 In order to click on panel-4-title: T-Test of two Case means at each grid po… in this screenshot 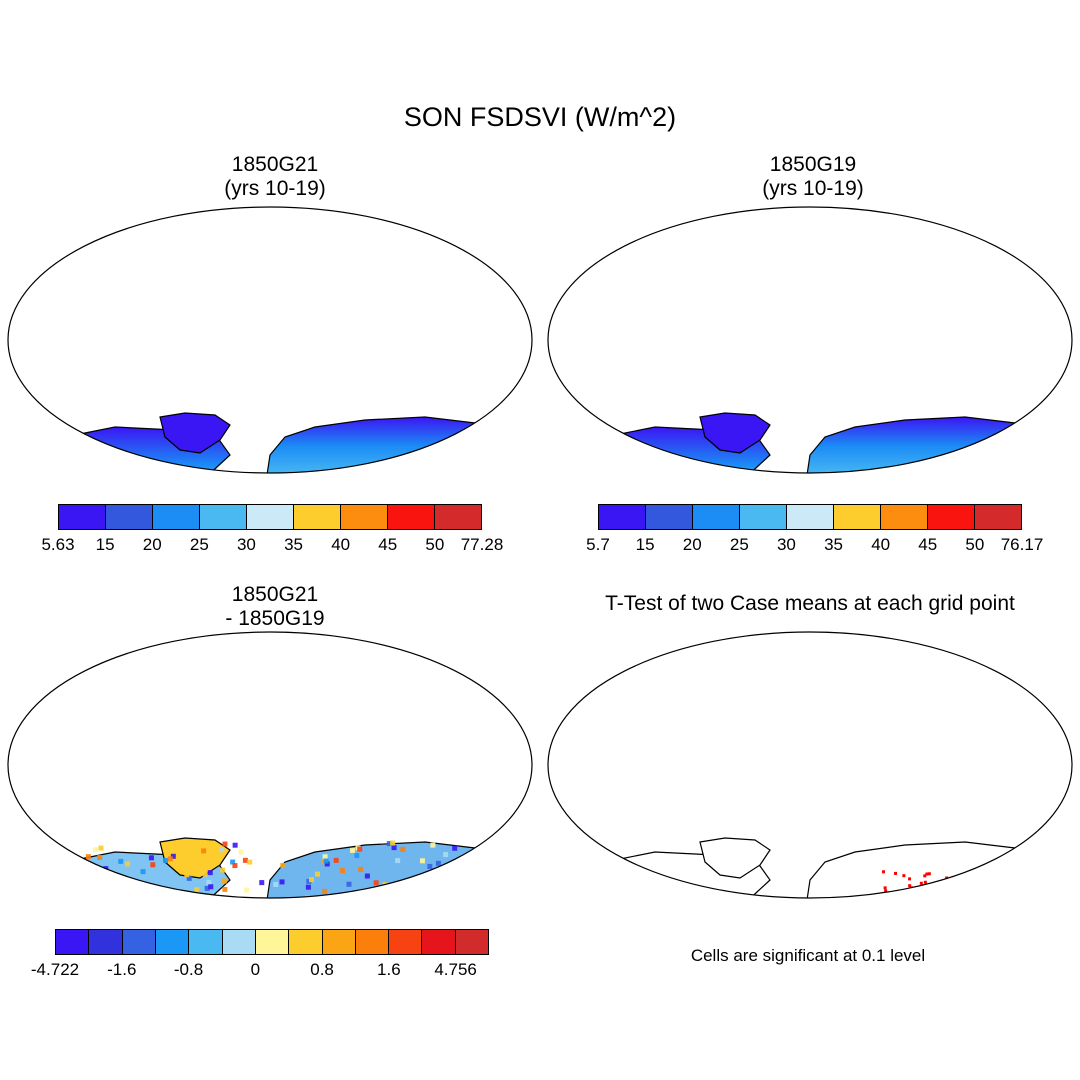, I will do `click(810, 604)`.